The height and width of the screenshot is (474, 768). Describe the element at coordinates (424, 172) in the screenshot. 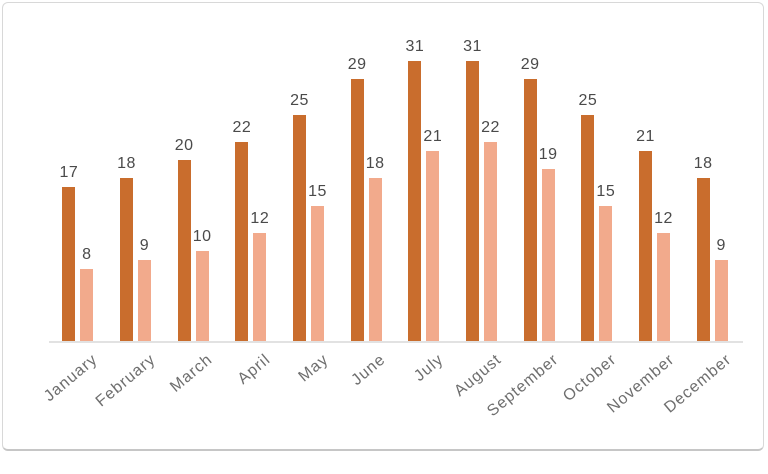

I see `bar-group-july: 31 21` at that location.